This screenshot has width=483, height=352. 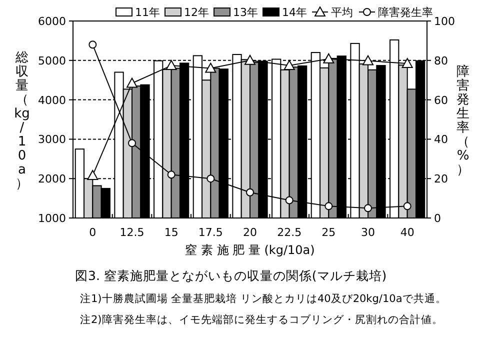 I want to click on x-tick-label: 40, so click(x=407, y=232).